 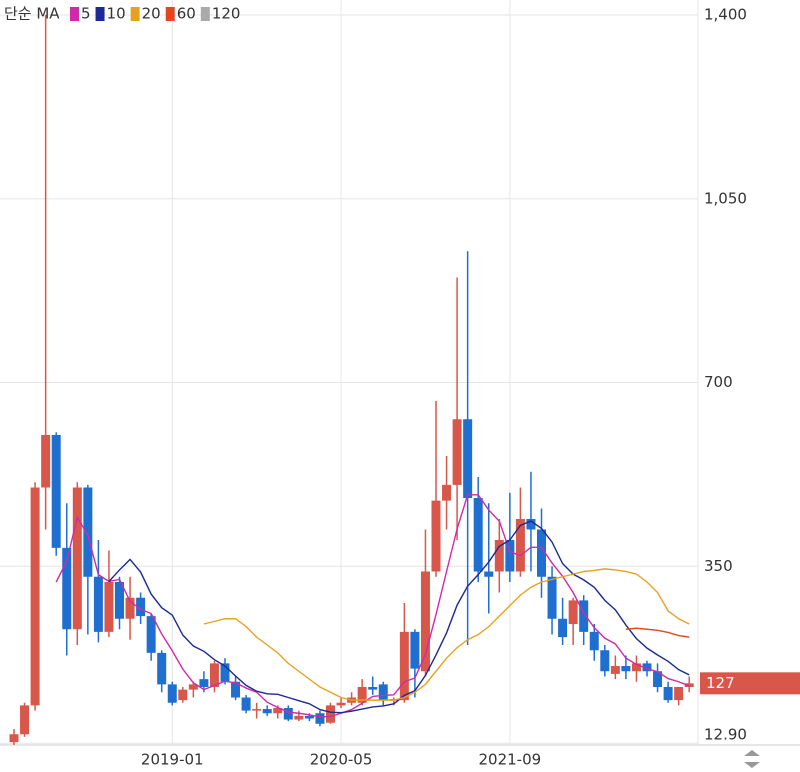 I want to click on last-price-label: 127, so click(x=720, y=683).